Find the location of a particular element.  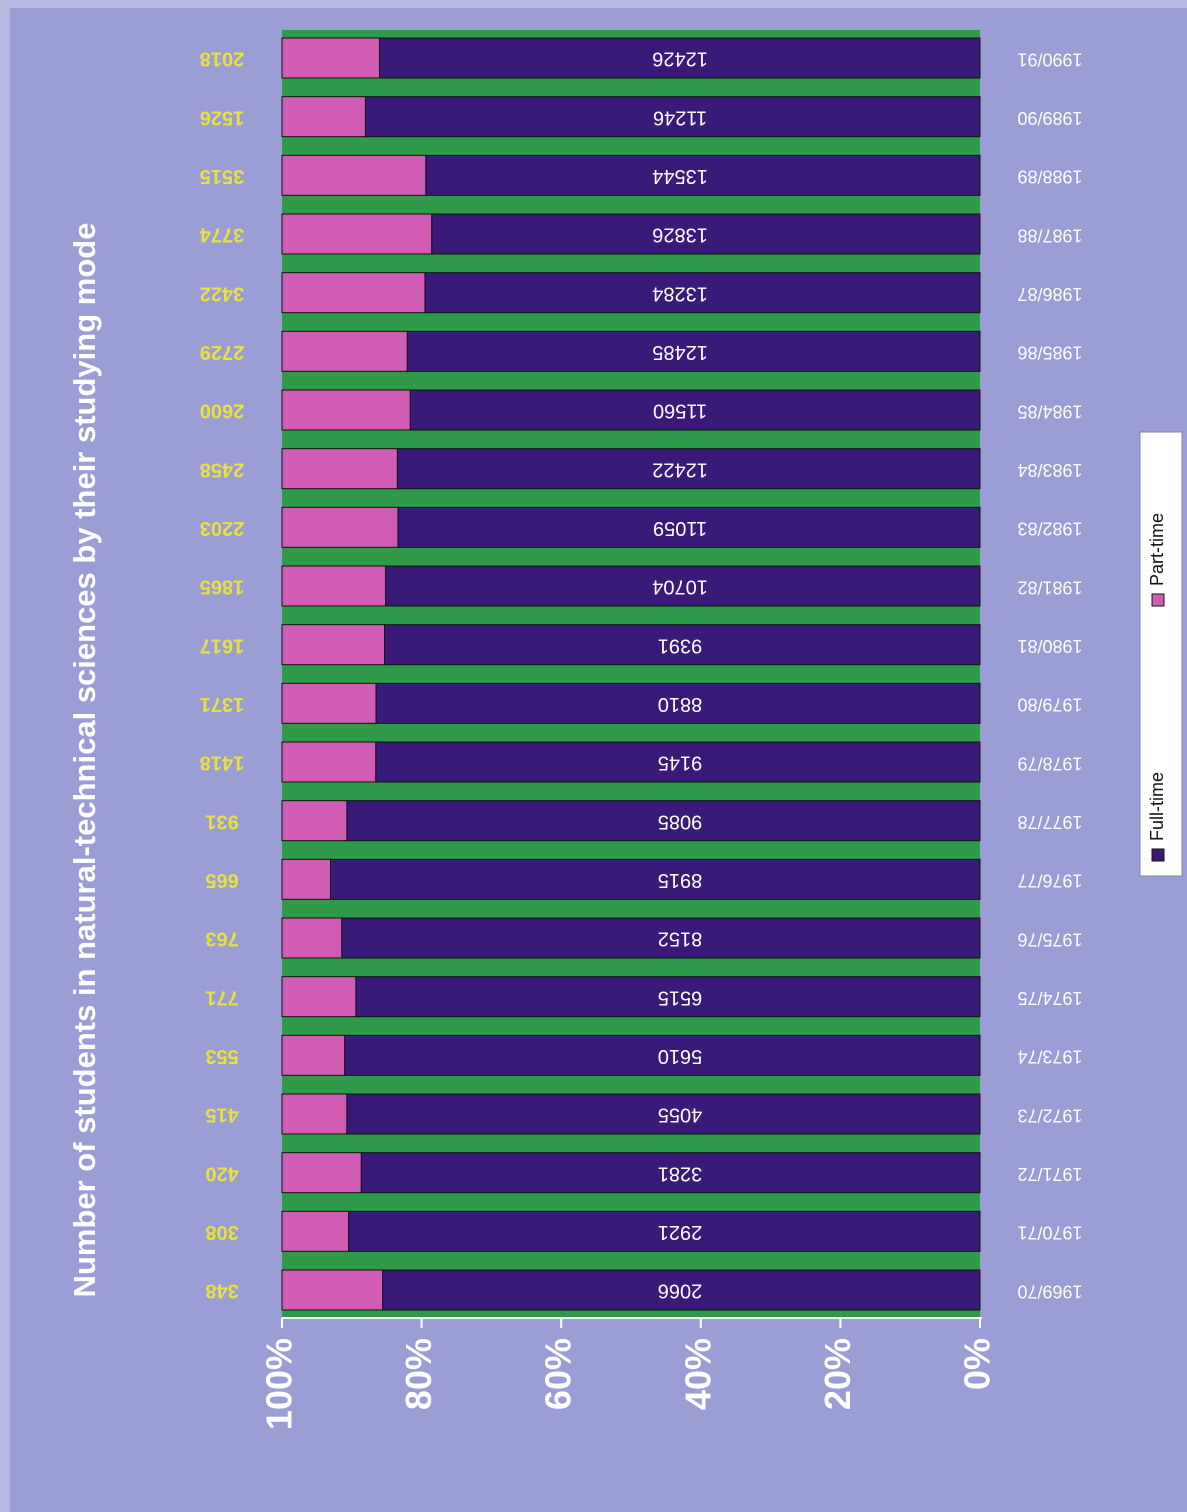

category-label: 1979/80 is located at coordinates (1049, 705).